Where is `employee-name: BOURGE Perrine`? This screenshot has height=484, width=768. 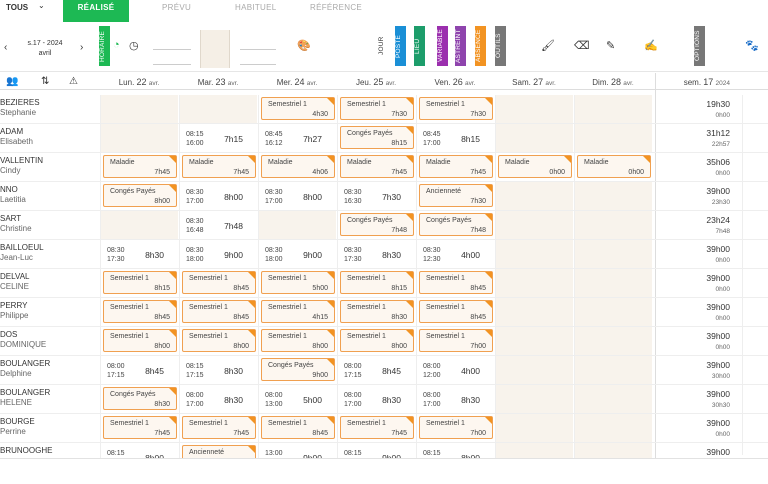 employee-name: BOURGE Perrine is located at coordinates (47, 429).